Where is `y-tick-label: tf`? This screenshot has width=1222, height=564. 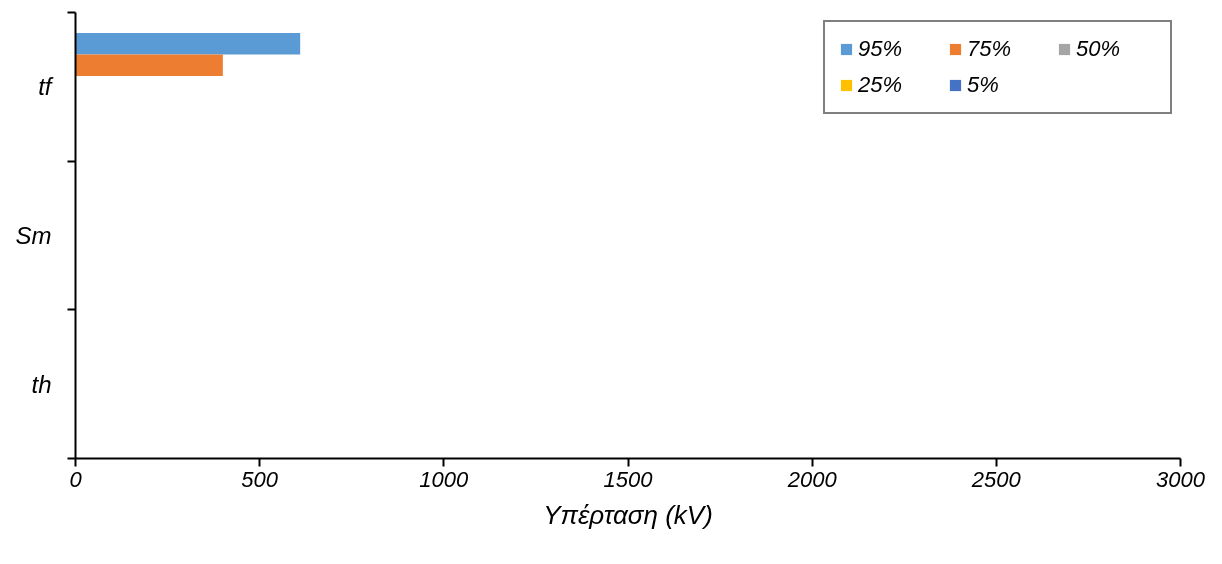
y-tick-label: tf is located at coordinates (46, 87).